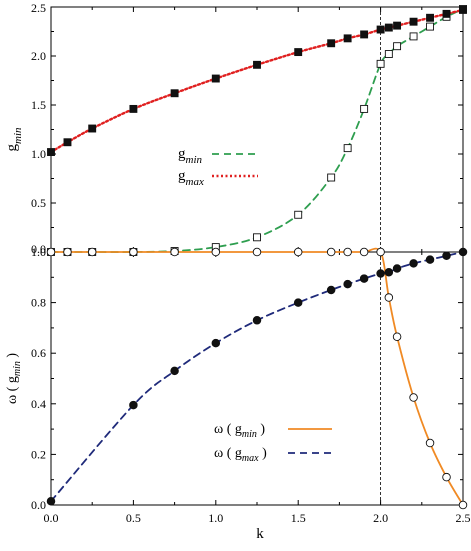 The image size is (471, 551). What do you see at coordinates (38, 154) in the screenshot?
I see `top-ytick-label: 1.0` at bounding box center [38, 154].